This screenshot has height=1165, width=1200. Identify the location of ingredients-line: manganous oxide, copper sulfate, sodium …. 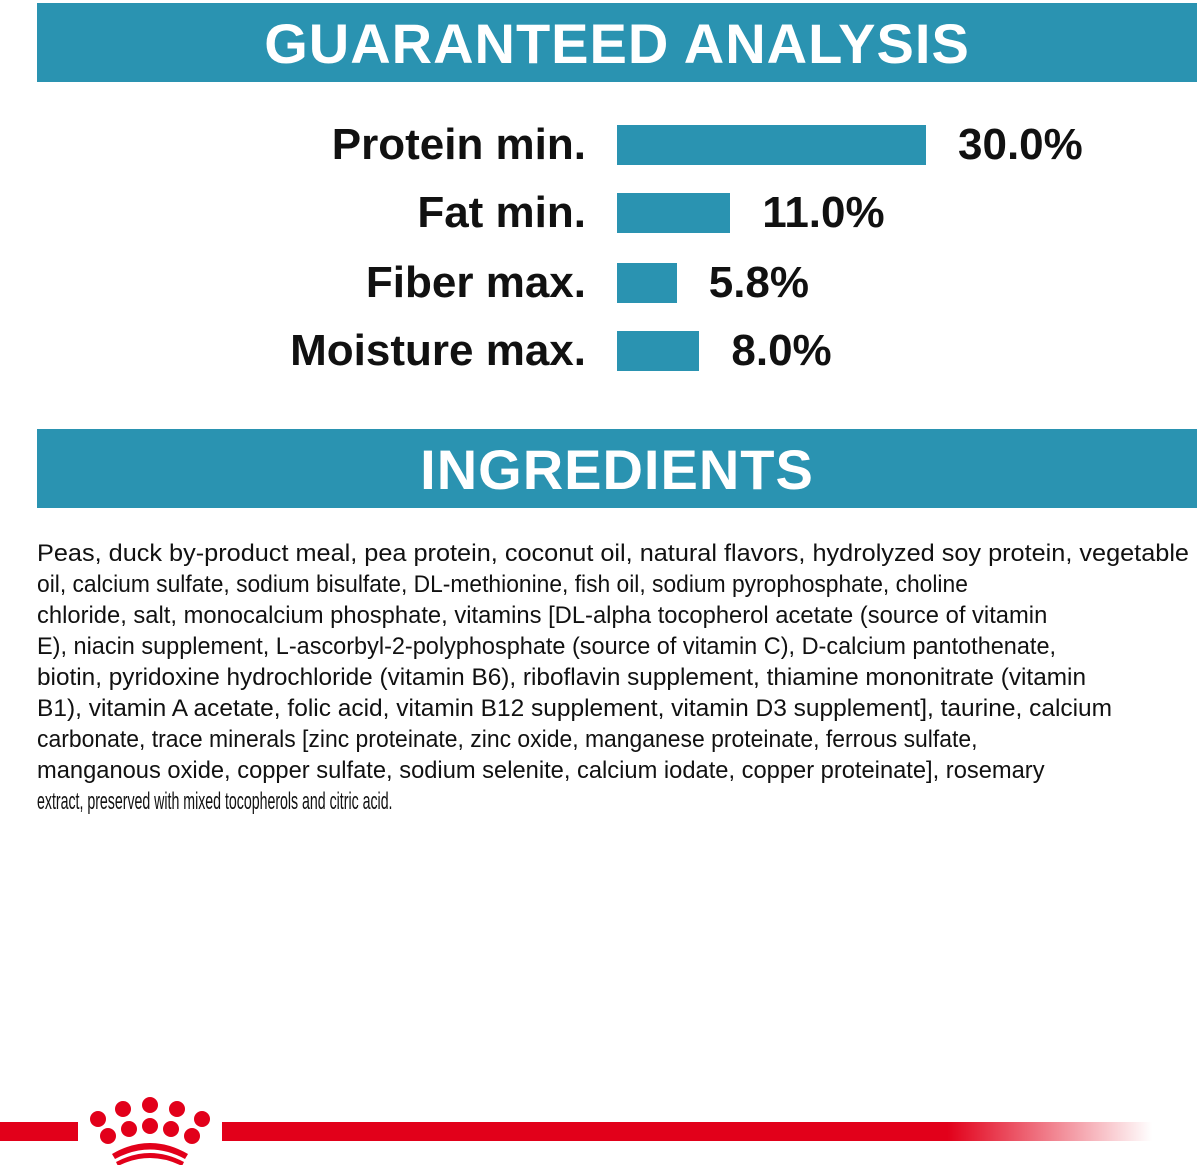
(541, 770).